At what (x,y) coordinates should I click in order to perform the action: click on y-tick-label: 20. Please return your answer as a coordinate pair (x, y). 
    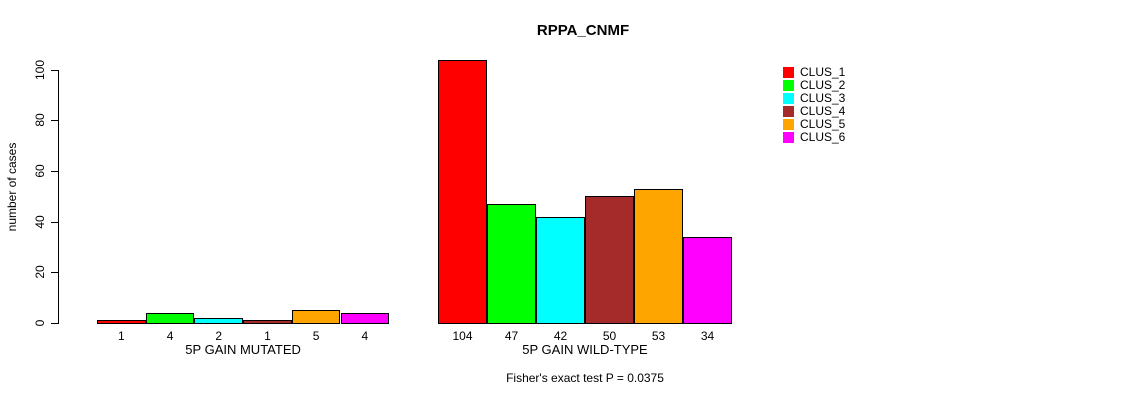
    Looking at the image, I should click on (40, 272).